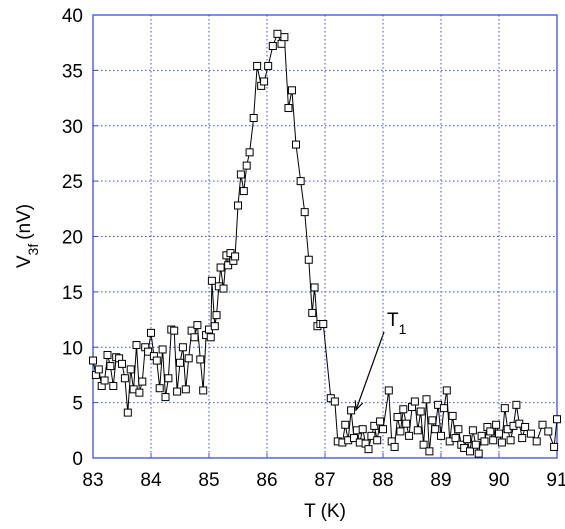  What do you see at coordinates (498, 480) in the screenshot?
I see `x-tick-label: 90` at bounding box center [498, 480].